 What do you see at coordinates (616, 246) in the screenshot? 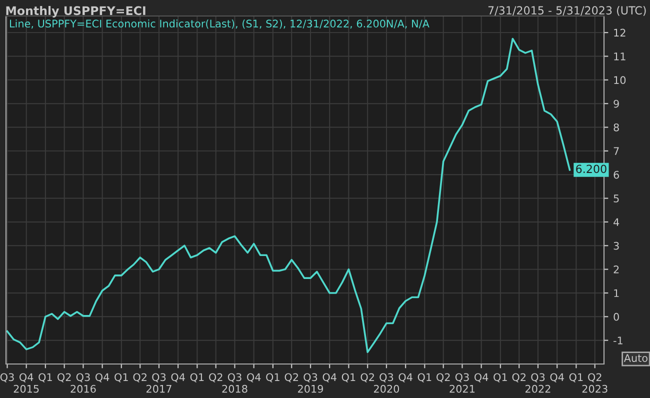
I see `y-tick-label: 3` at bounding box center [616, 246].